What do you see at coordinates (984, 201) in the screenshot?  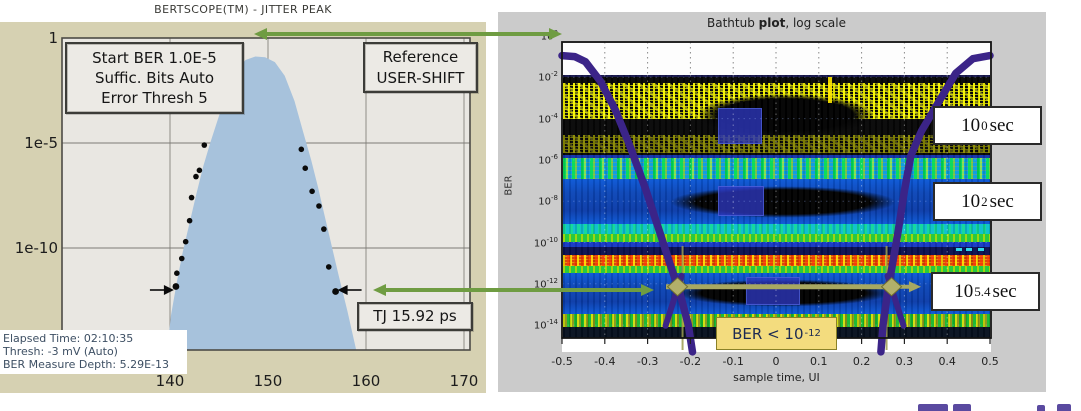 I see `time-exp: 2` at bounding box center [984, 201].